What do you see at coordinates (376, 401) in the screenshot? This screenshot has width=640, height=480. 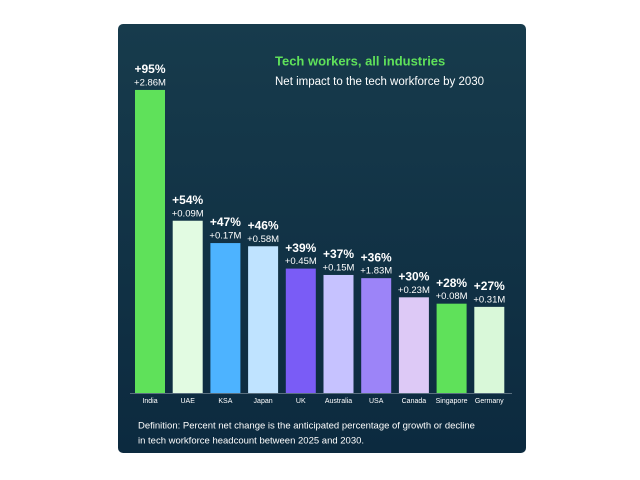 I see `x-tick-label: USA` at bounding box center [376, 401].